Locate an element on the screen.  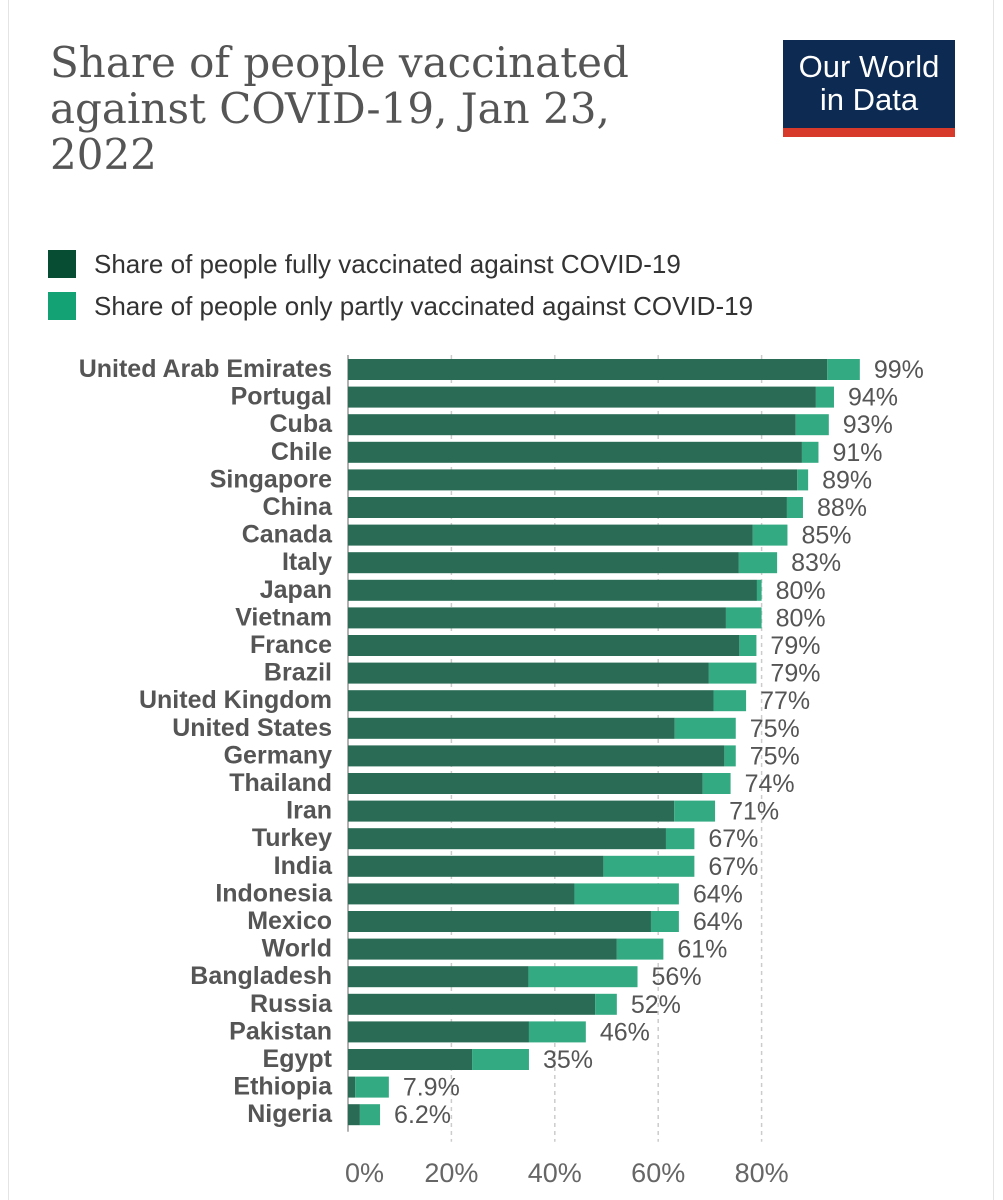
category-label: Turkey is located at coordinates (292, 838).